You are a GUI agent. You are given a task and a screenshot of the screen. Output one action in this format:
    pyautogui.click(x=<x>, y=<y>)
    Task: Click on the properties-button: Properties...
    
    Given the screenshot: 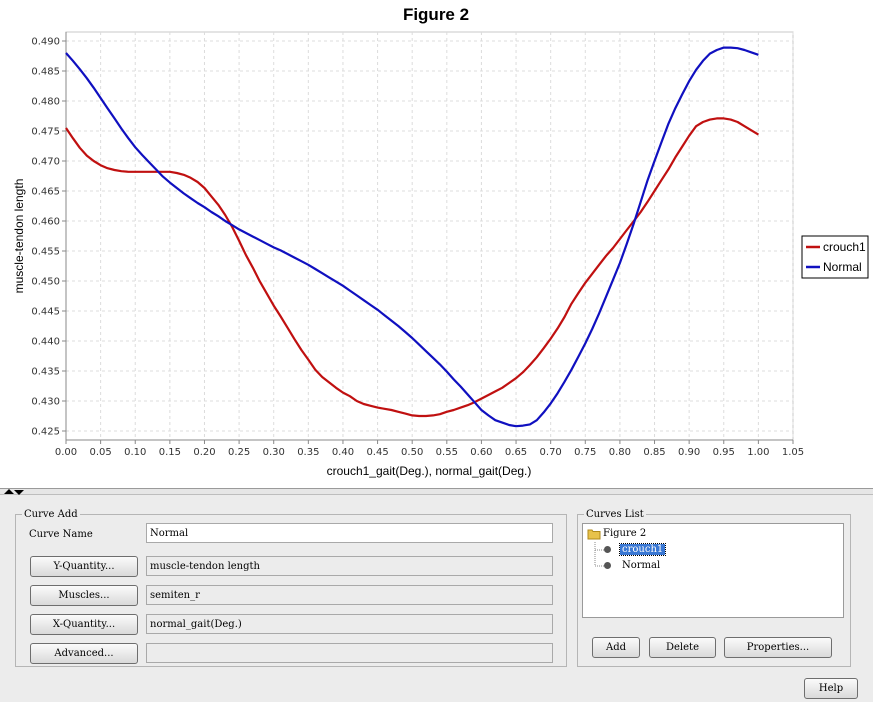 What is the action you would take?
    pyautogui.click(x=778, y=647)
    